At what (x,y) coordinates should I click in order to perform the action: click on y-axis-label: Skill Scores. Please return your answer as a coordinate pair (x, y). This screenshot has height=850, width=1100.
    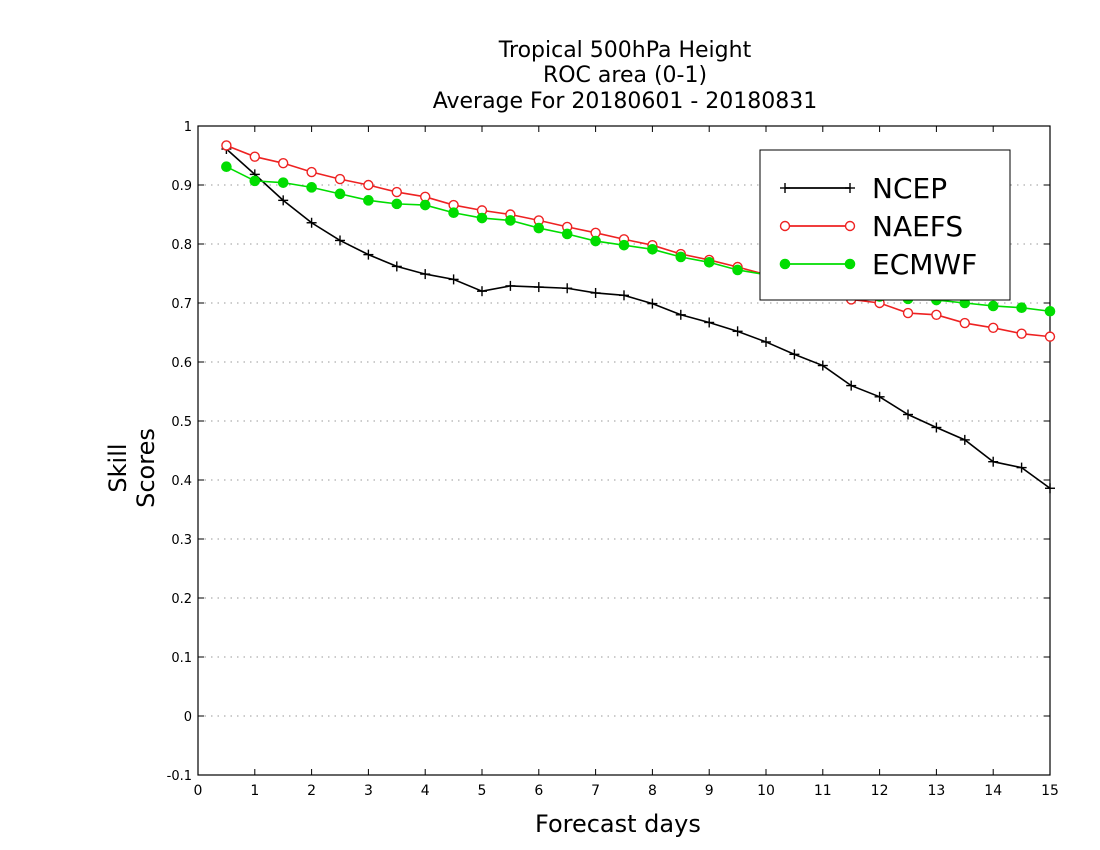
    Looking at the image, I should click on (132, 468).